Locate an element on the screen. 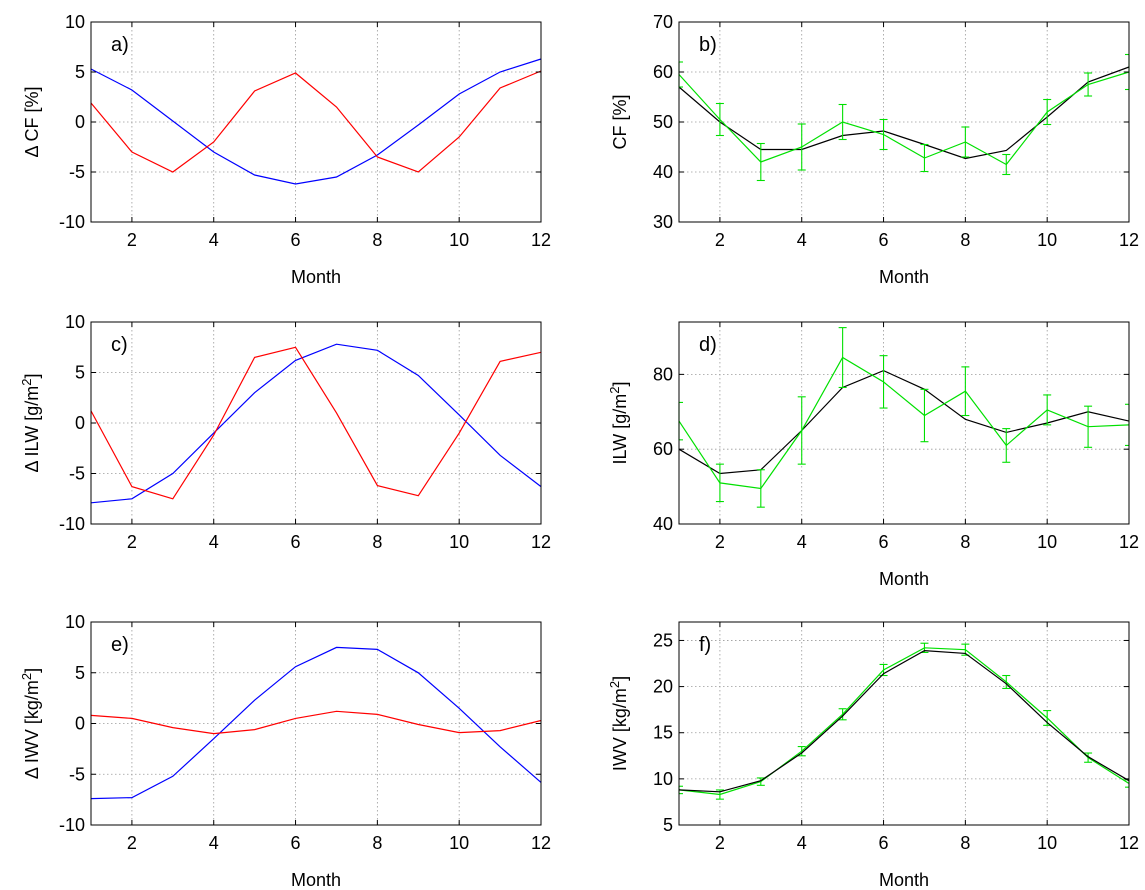 This screenshot has width=1145, height=890. y-tick-label: 15 is located at coordinates (663, 733).